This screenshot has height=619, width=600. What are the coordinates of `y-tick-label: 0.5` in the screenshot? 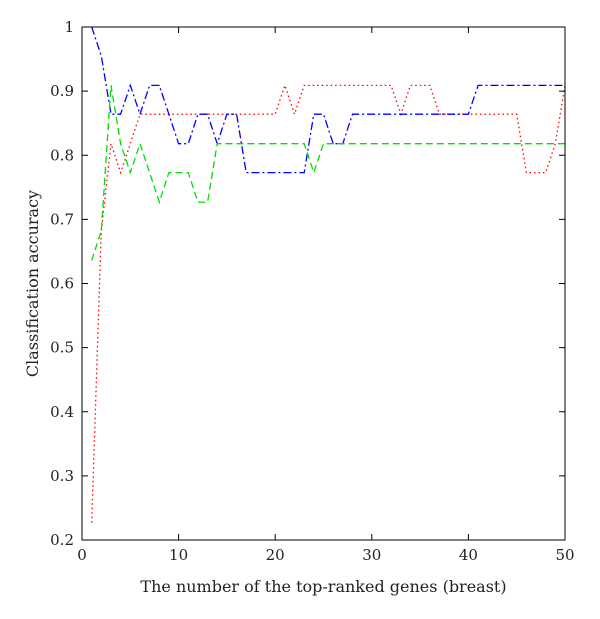 It's located at (62, 348).